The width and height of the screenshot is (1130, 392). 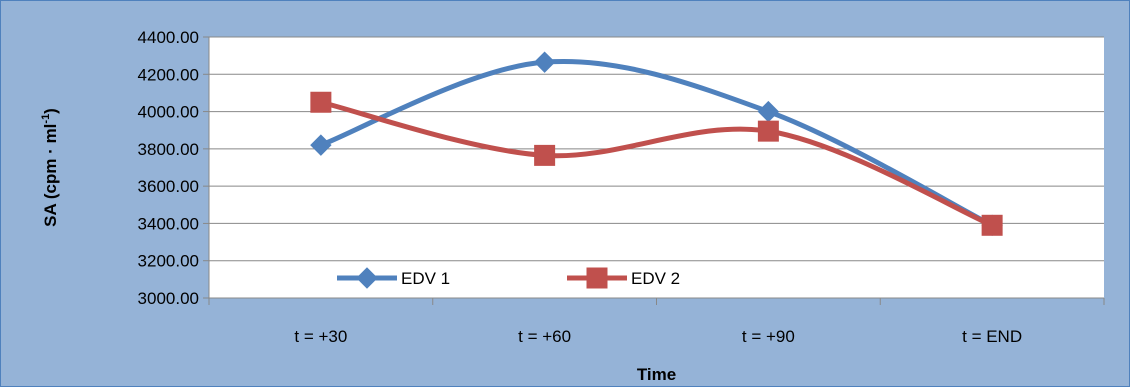 What do you see at coordinates (168, 112) in the screenshot?
I see `y-tick-label: 4000.00` at bounding box center [168, 112].